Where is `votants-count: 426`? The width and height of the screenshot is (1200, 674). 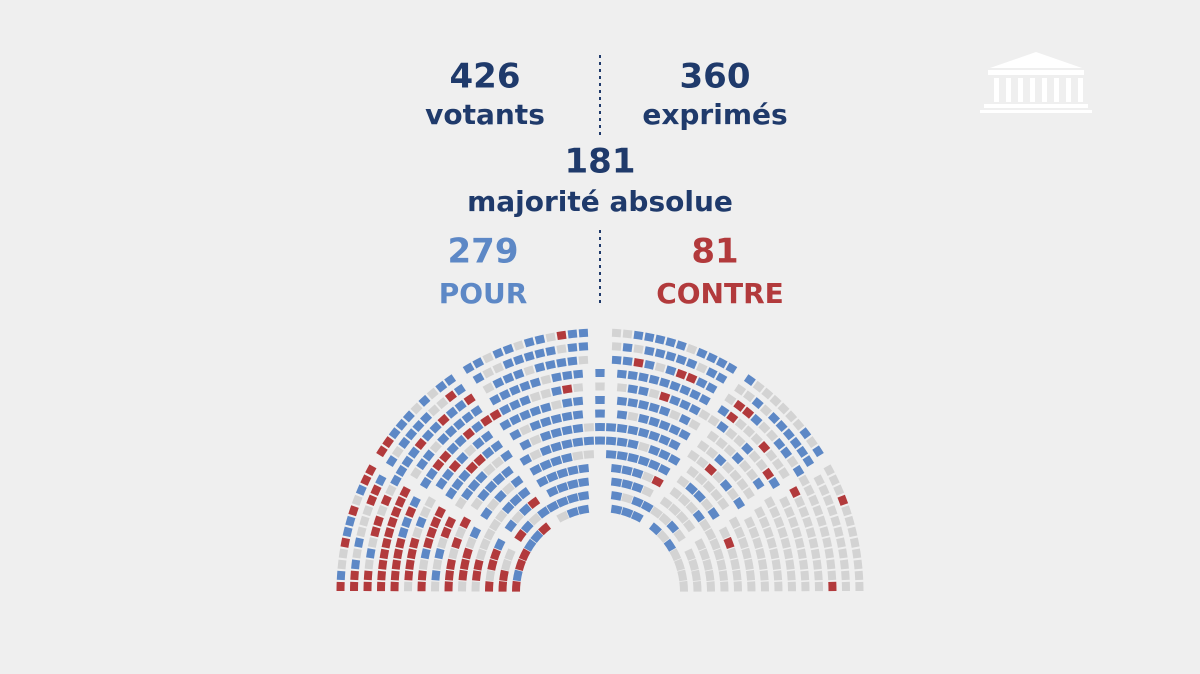 votants-count: 426 is located at coordinates (485, 77).